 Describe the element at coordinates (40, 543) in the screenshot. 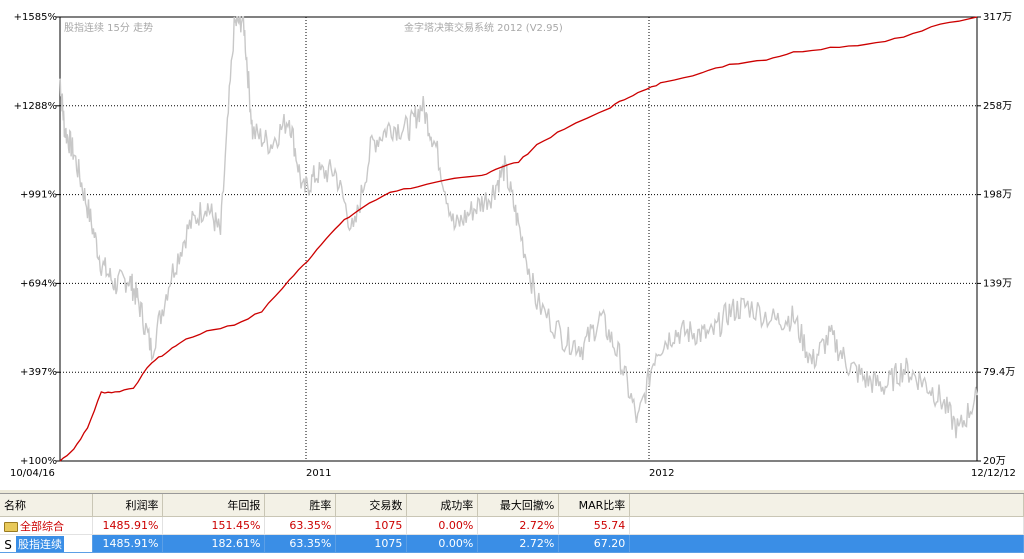

I see `row-name-label: 股指连续` at that location.